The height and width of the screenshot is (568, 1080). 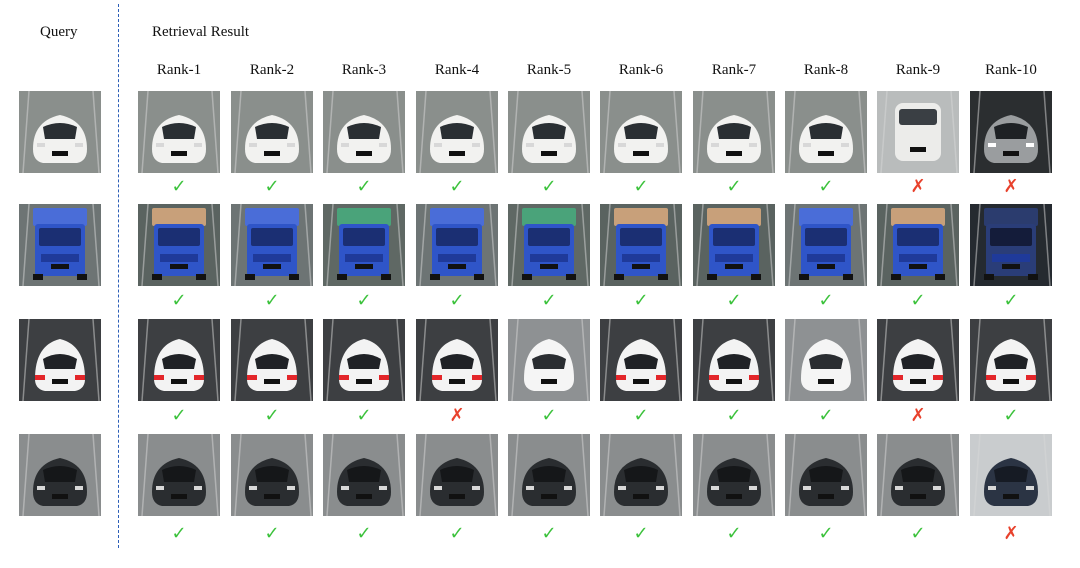 What do you see at coordinates (641, 70) in the screenshot?
I see `rank-label-6: Rank-6` at bounding box center [641, 70].